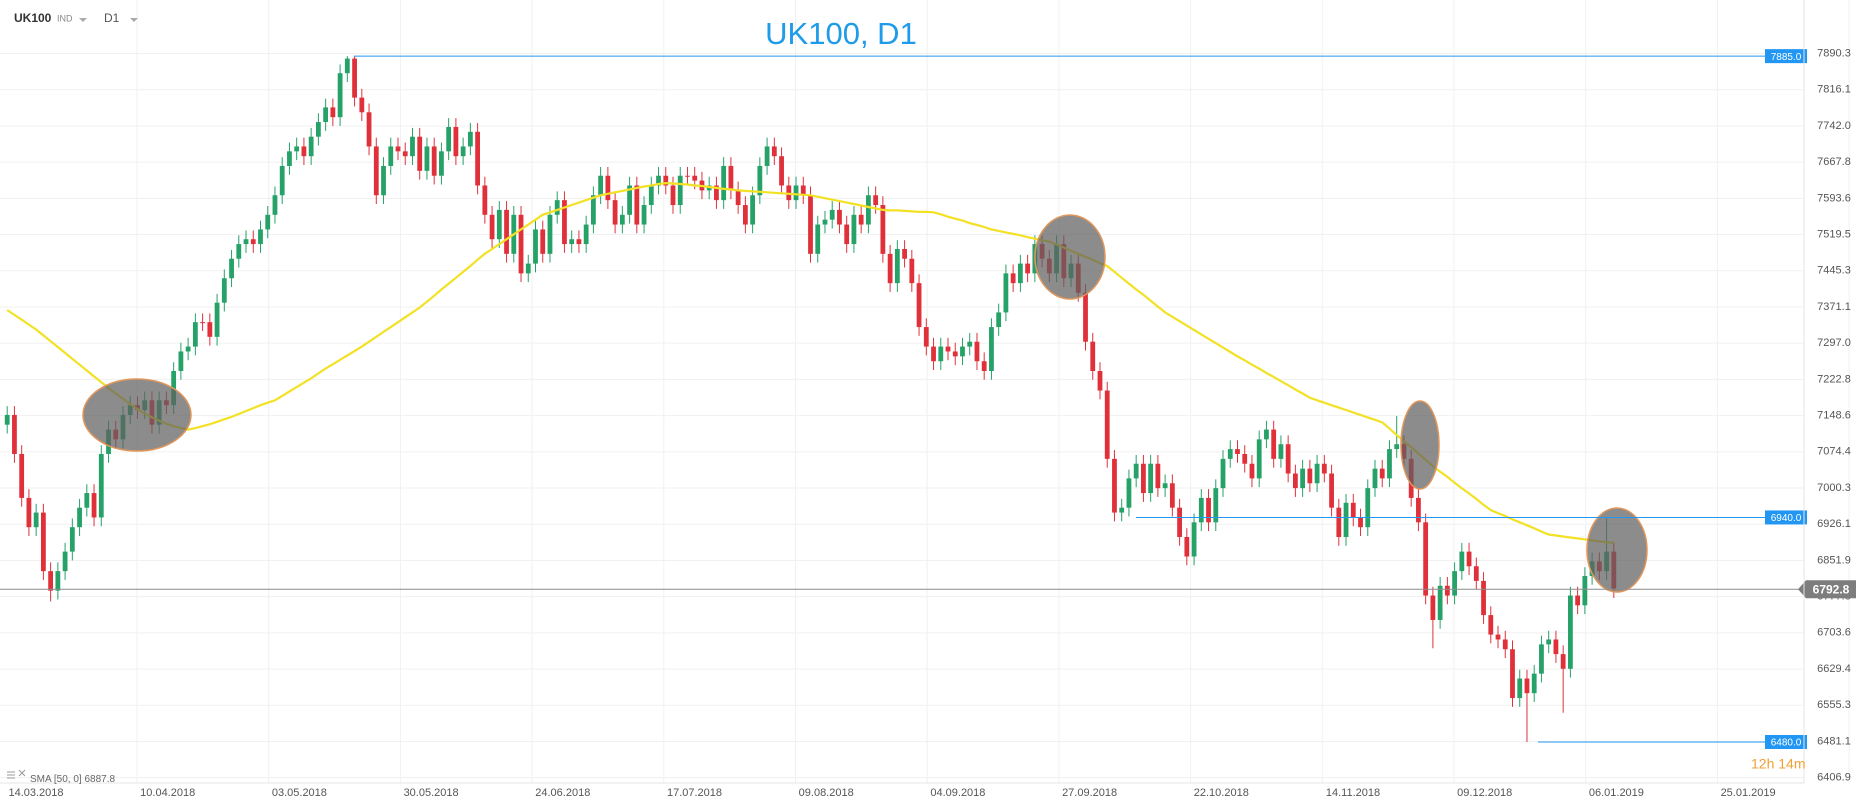 The image size is (1866, 806). Describe the element at coordinates (16, 774) in the screenshot. I see `indicator-legend-icons` at that location.